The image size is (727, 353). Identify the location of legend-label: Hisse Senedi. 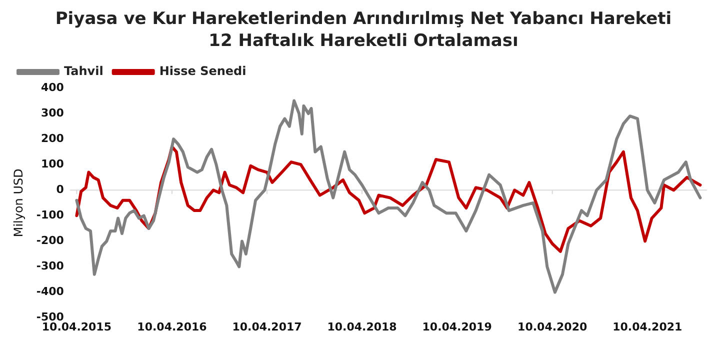
(202, 71).